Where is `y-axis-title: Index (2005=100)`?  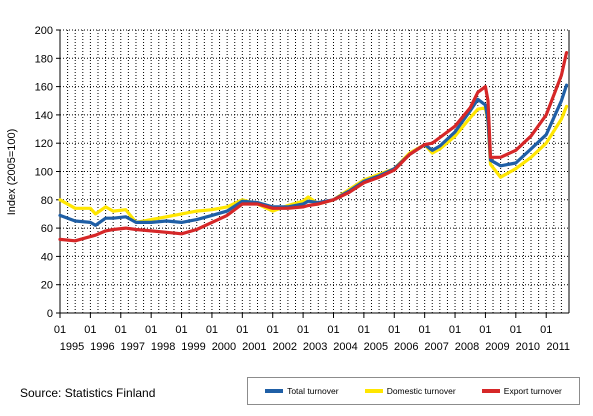
y-axis-title: Index (2005=100) is located at coordinates (12, 172).